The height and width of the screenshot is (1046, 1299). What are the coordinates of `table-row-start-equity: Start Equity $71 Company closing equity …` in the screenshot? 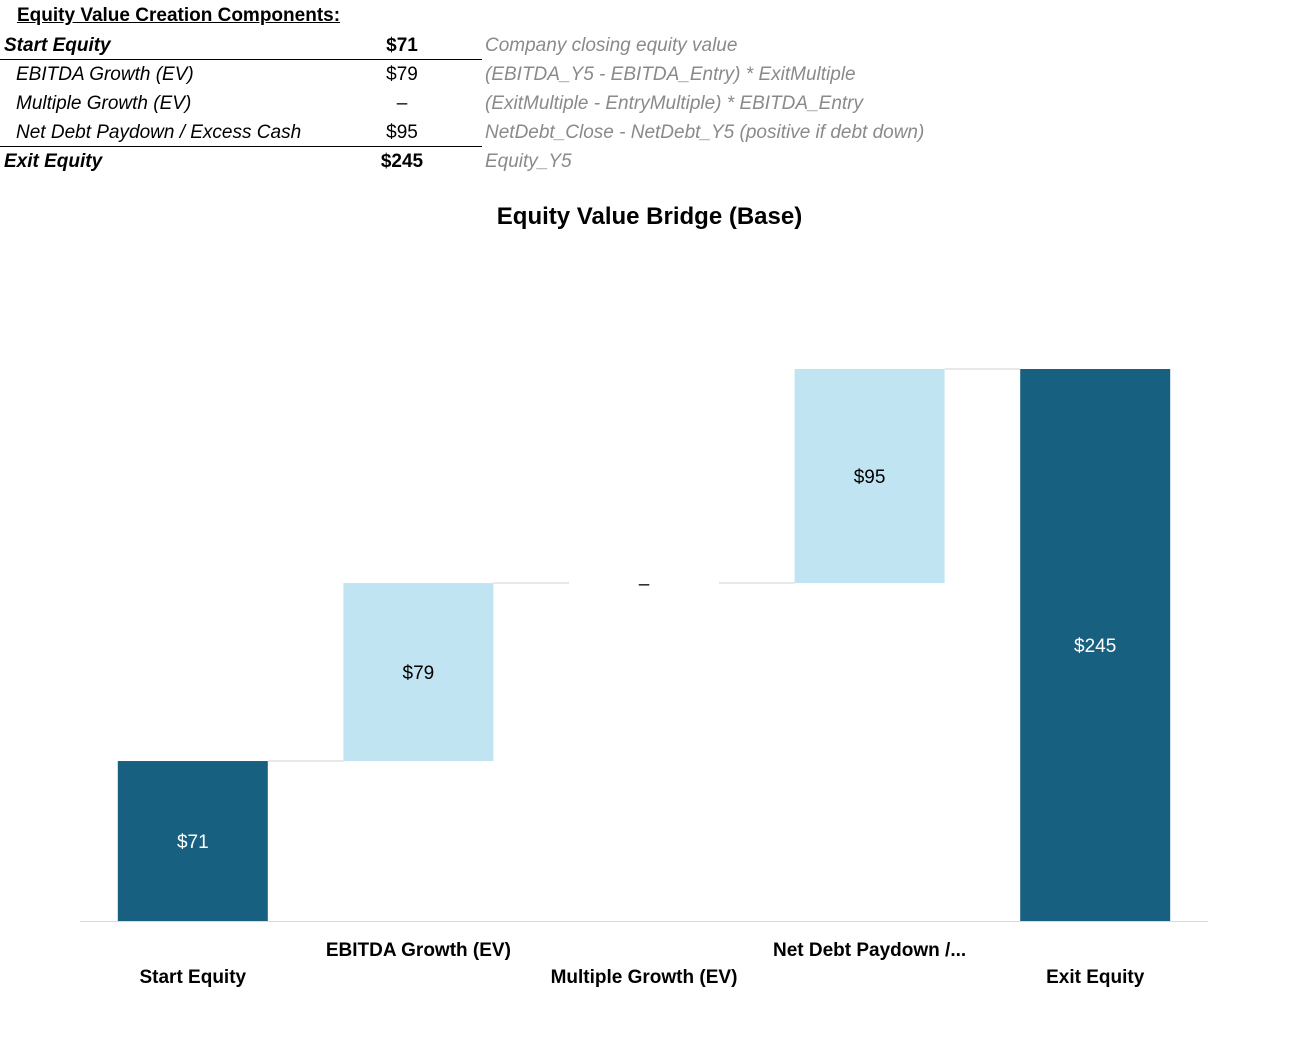 It's located at (500, 45).